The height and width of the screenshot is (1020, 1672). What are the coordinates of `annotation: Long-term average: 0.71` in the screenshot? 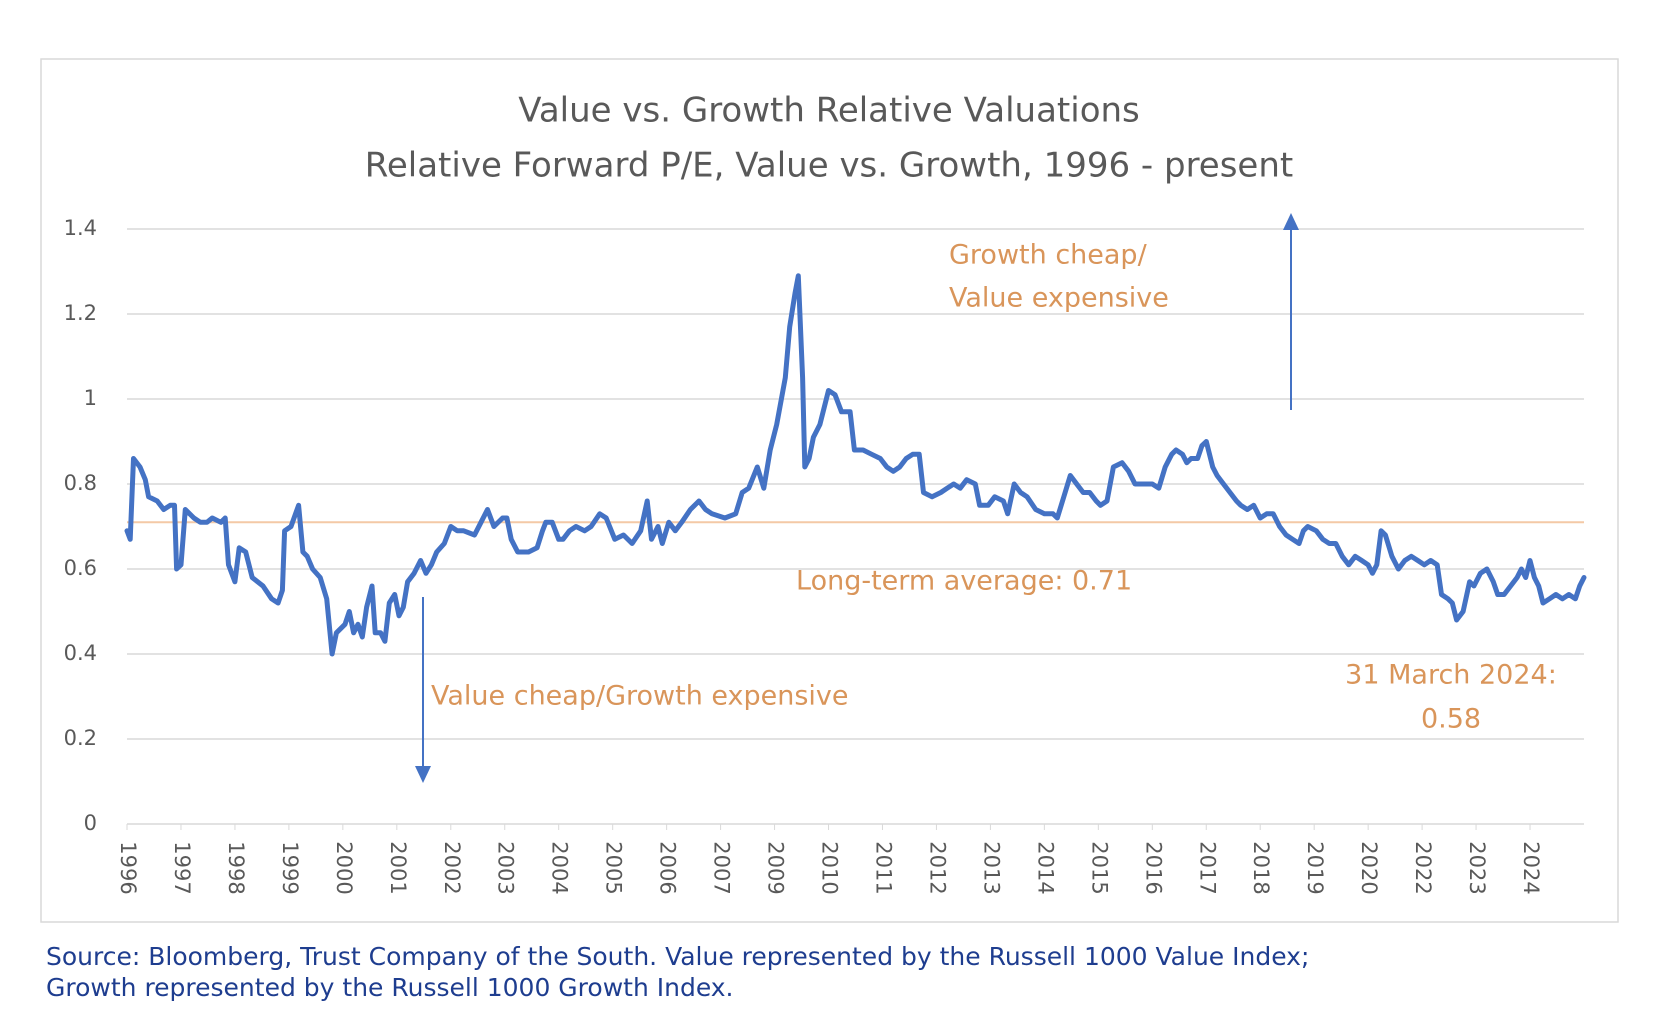 It's located at (964, 581).